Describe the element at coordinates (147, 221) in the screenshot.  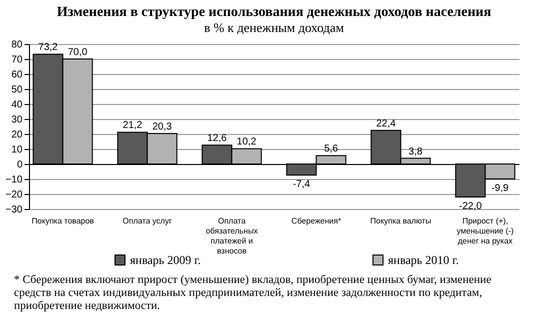
I see `x-tick-label: Оплата услуг` at that location.